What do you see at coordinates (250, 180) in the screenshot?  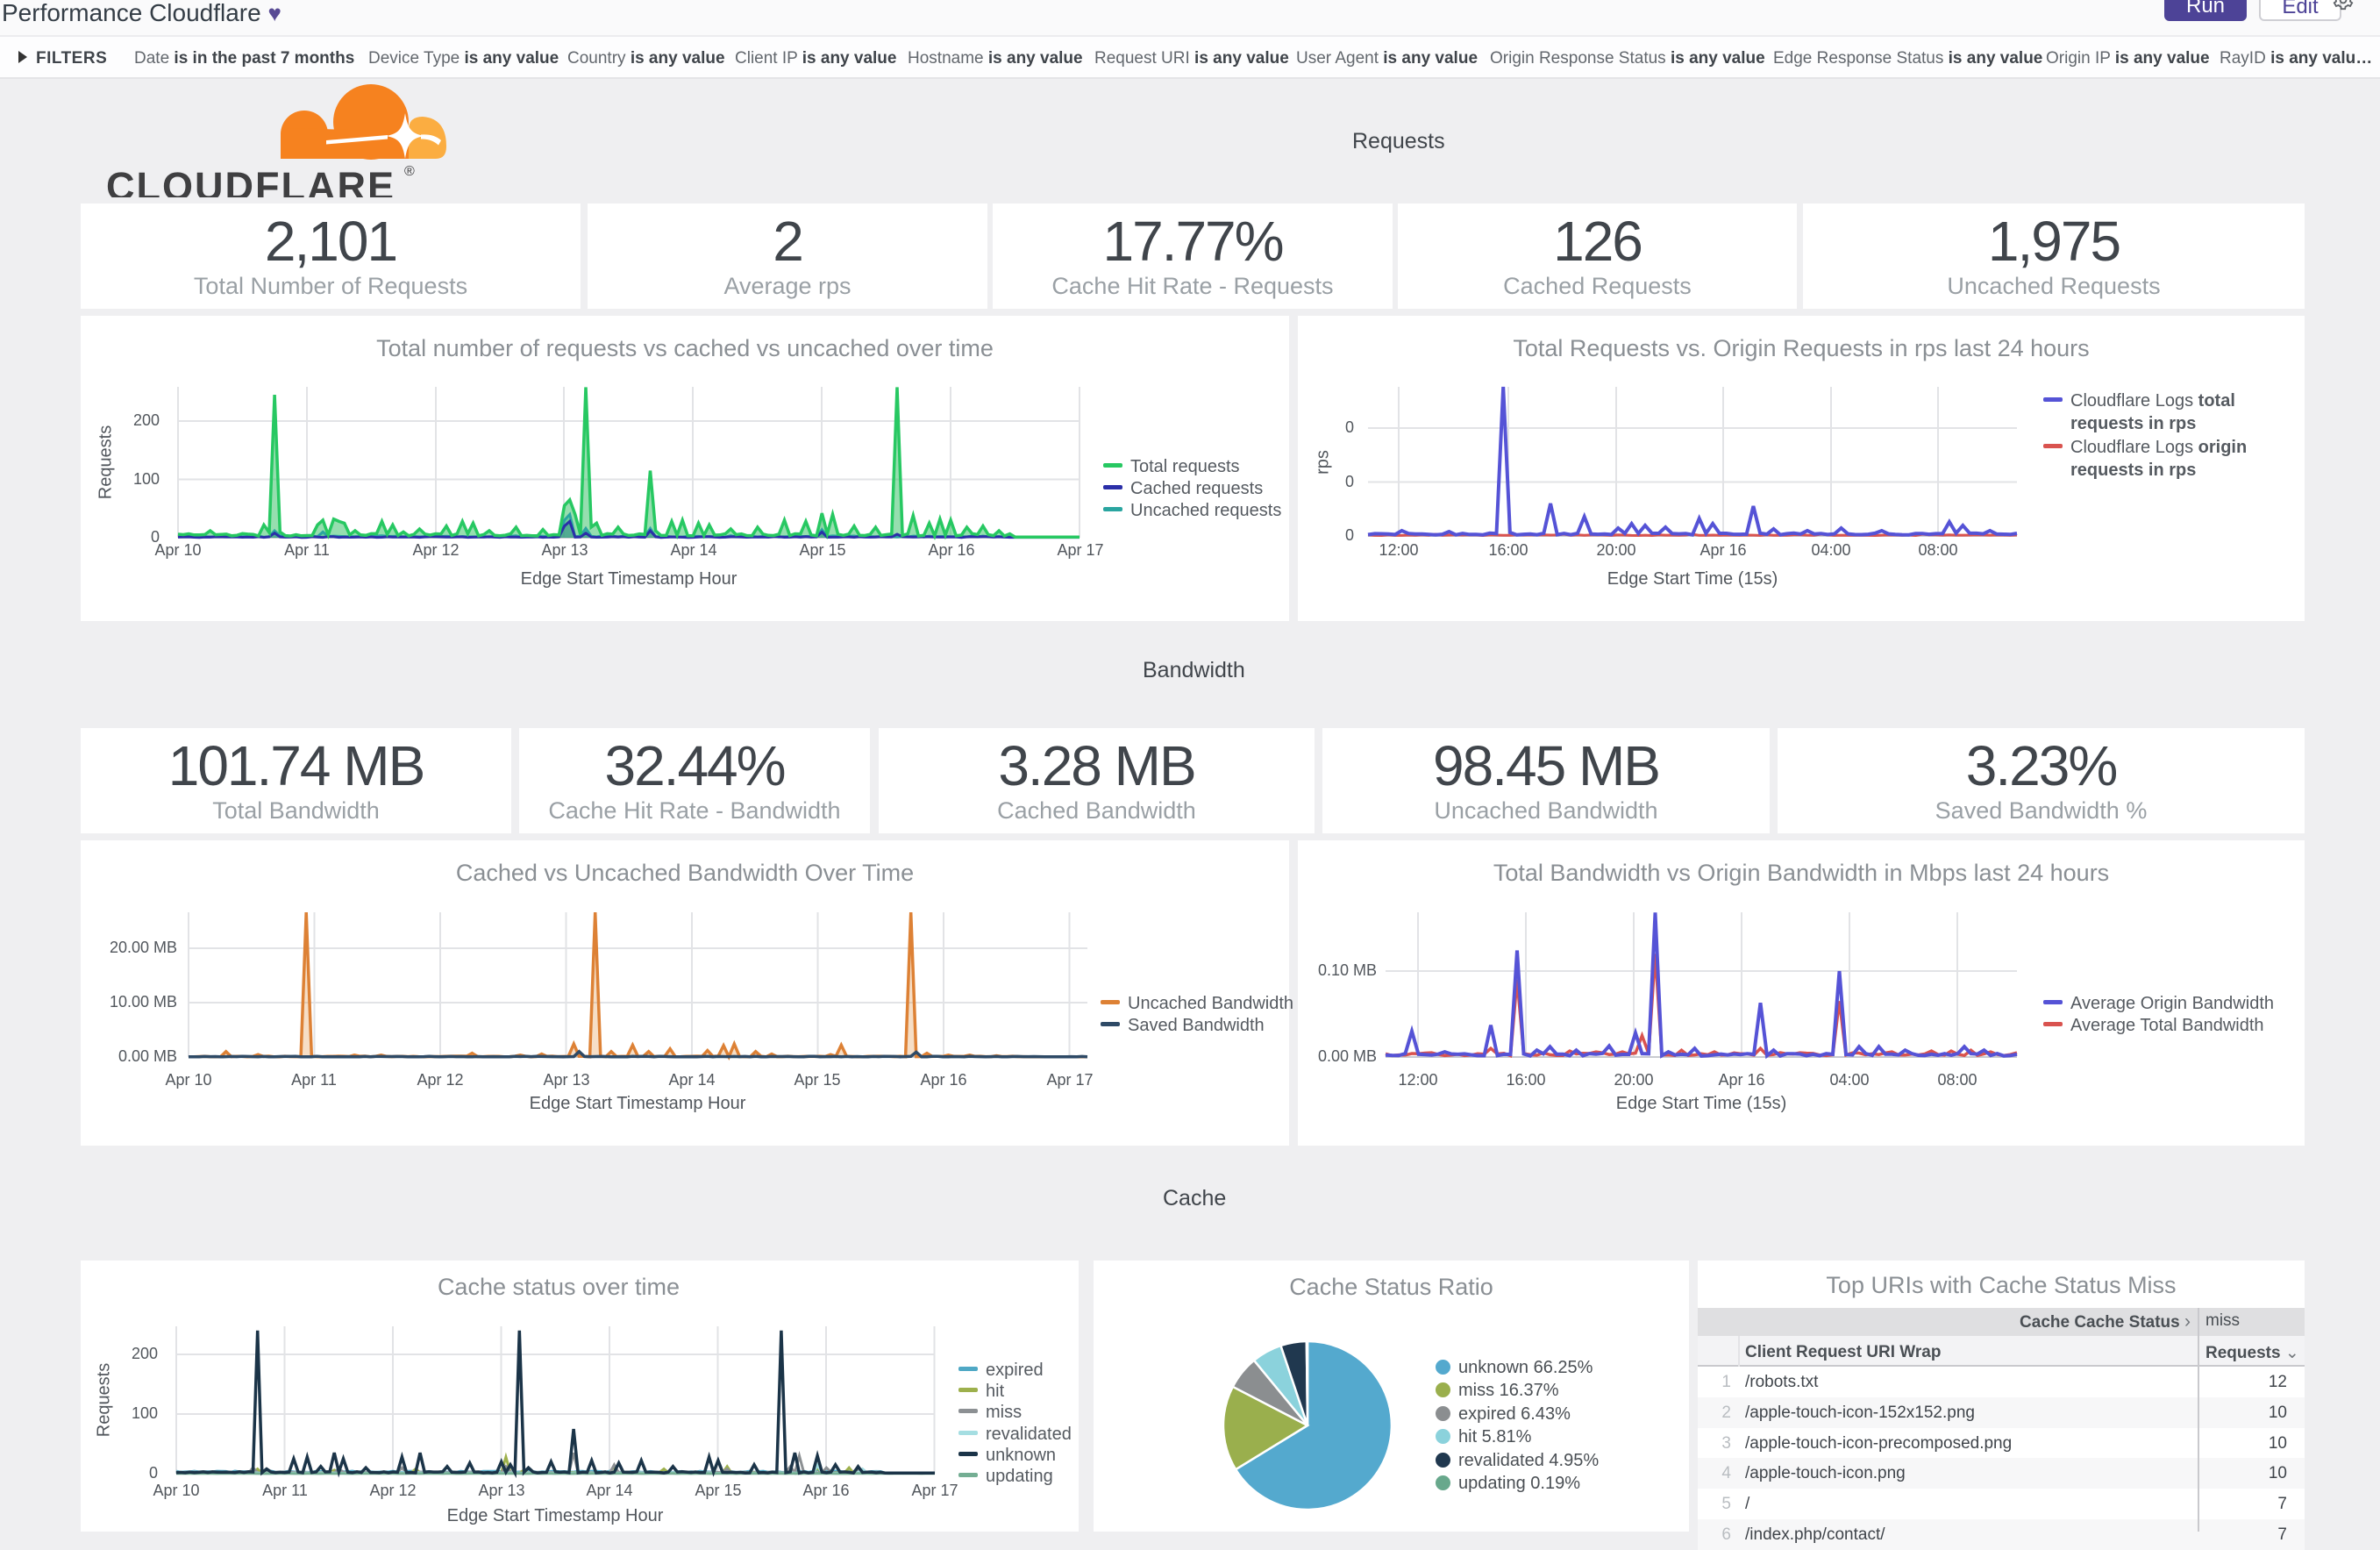 I see `svg-text: CLOUDFLARE` at bounding box center [250, 180].